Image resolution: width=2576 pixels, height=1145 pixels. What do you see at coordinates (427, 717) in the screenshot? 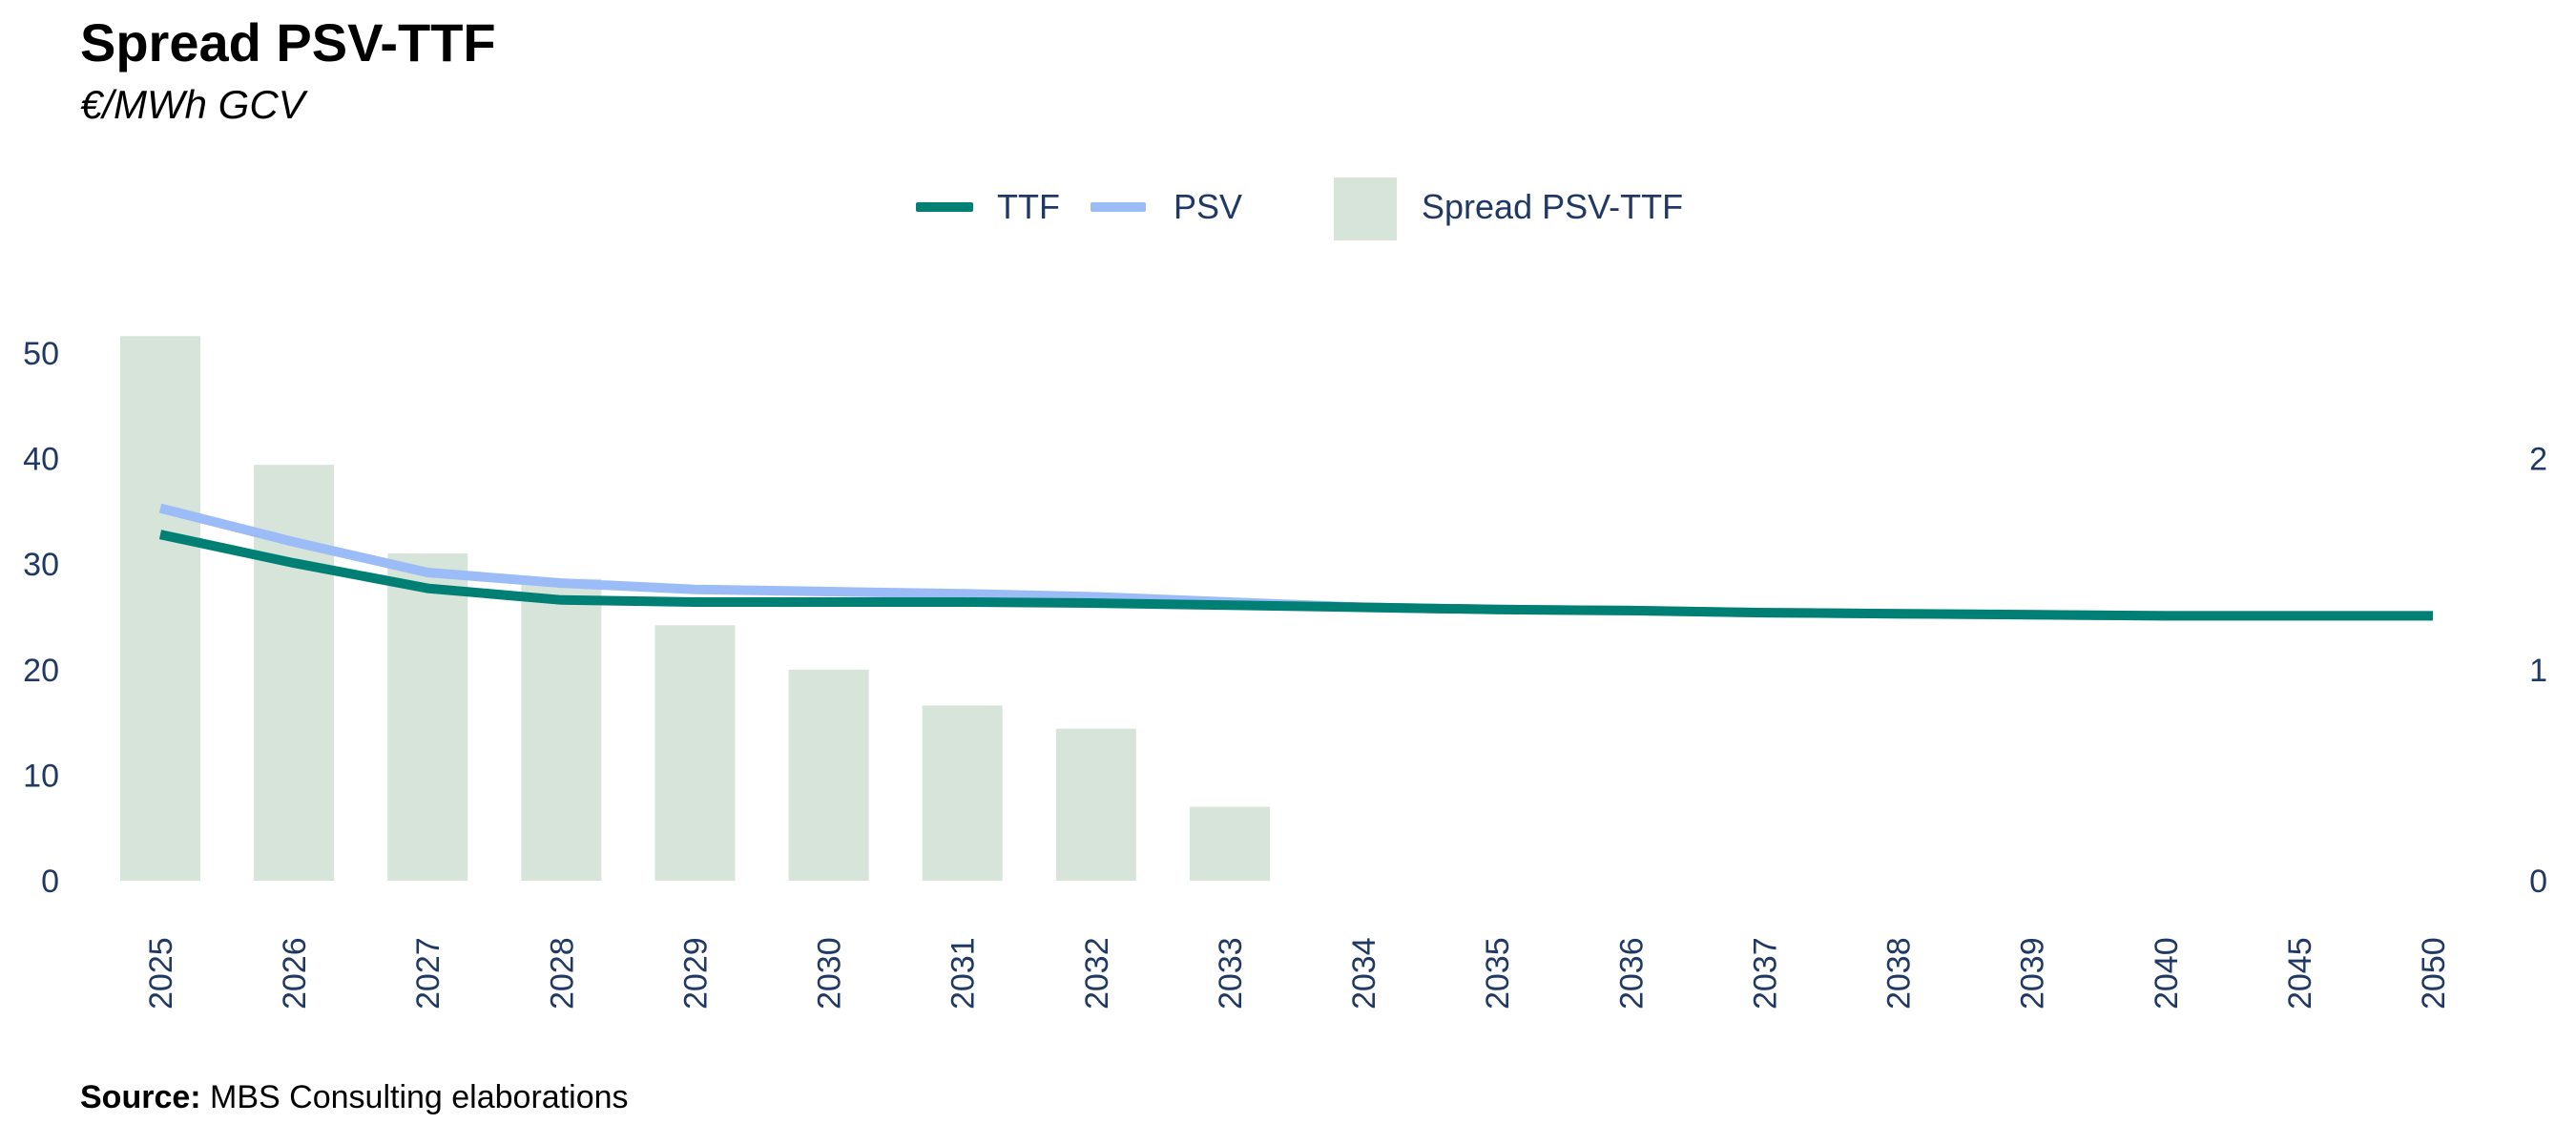
I see `spread-bar-2027` at bounding box center [427, 717].